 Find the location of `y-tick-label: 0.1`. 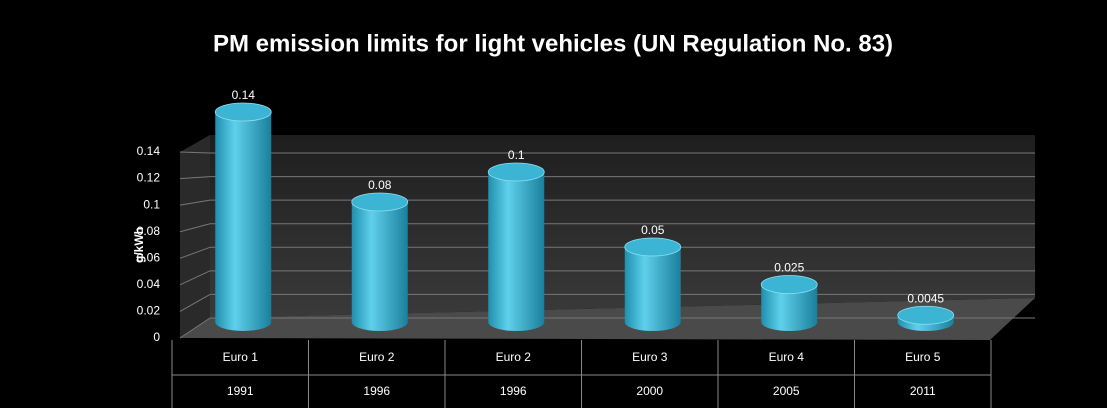

y-tick-label: 0.1 is located at coordinates (151, 204).